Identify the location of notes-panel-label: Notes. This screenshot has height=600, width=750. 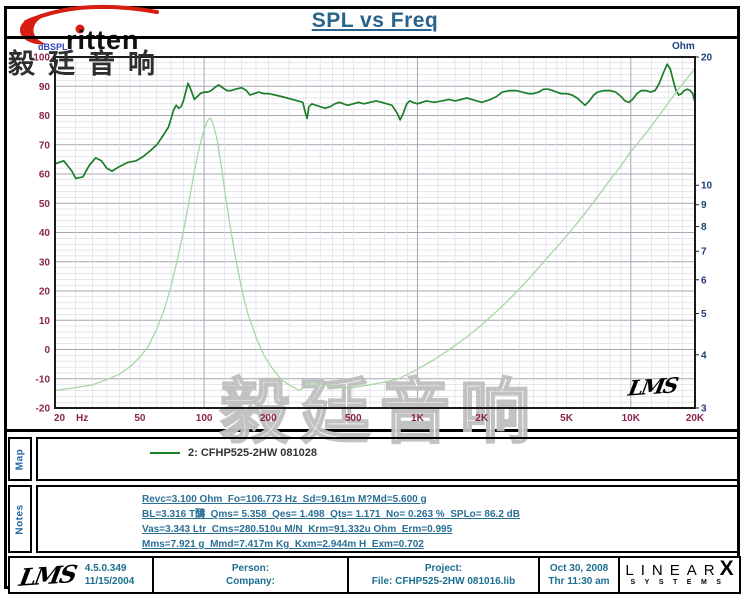
(20, 519).